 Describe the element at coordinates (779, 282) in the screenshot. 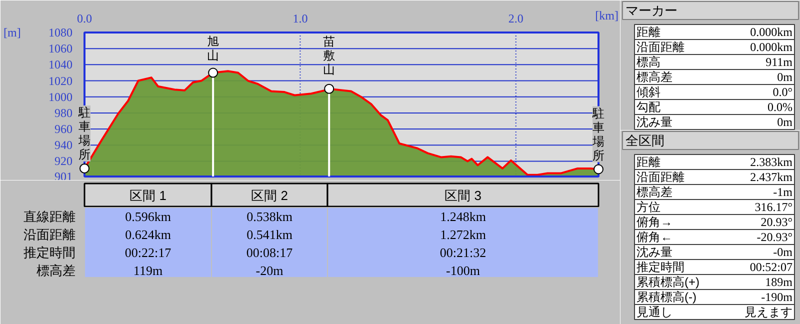

I see `text: 189m` at that location.